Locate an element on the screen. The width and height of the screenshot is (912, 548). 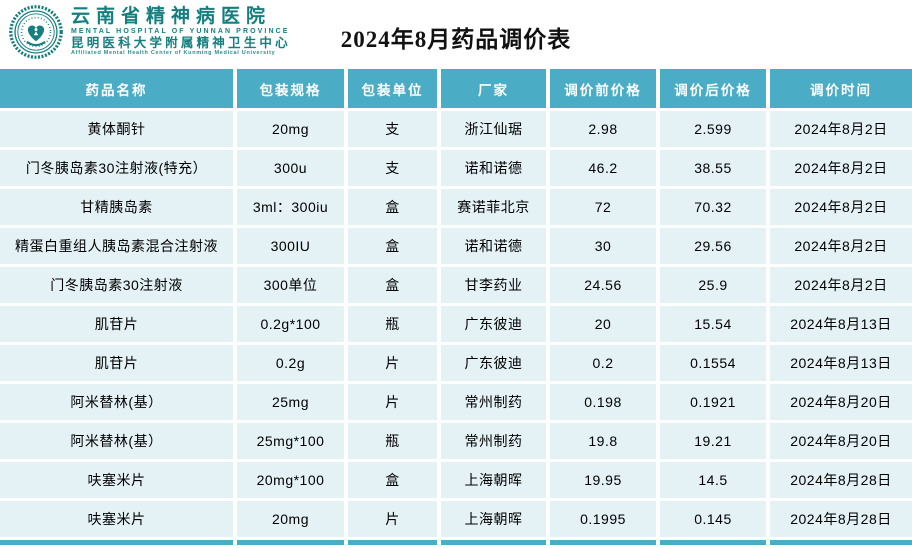
hospital-emblem-icon is located at coordinates (36, 32).